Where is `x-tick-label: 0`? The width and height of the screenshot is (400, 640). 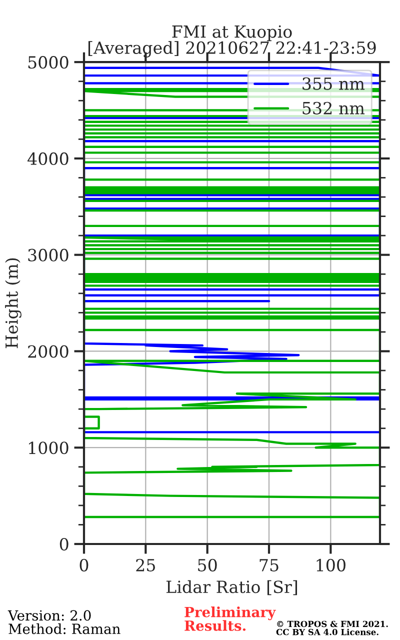 x-tick-label: 0 is located at coordinates (84, 565).